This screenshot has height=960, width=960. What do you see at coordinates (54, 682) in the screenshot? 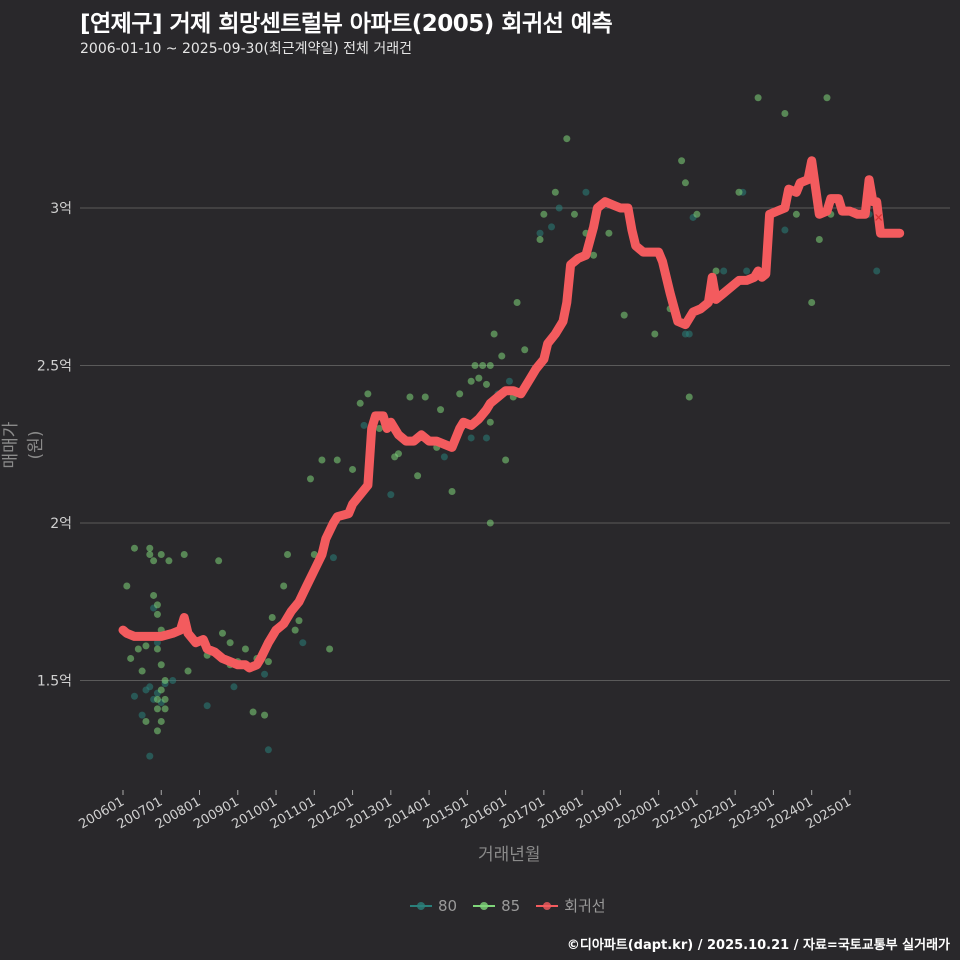
I see `y-tick-label: 1.5억` at bounding box center [54, 682].